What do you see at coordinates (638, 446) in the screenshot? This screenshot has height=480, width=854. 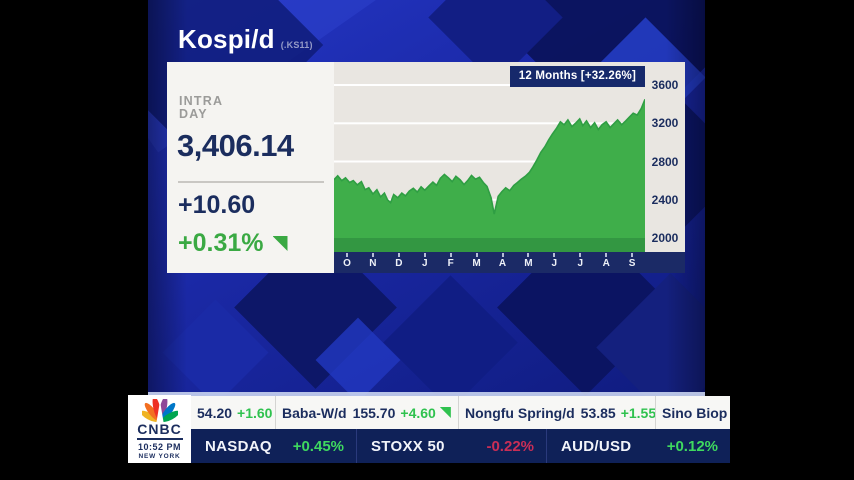 I see `index-ticker-item: AUD/USD +0.12%` at bounding box center [638, 446].